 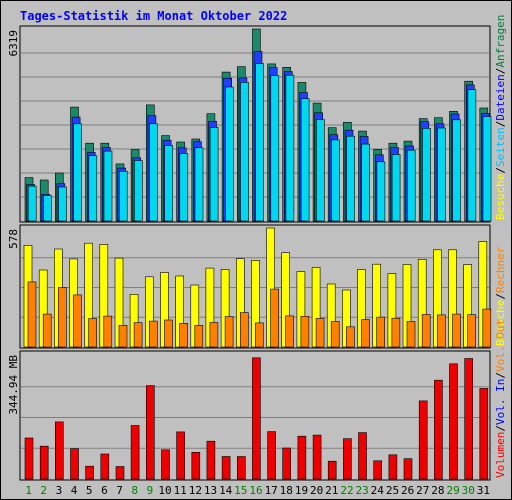 I want to click on x-tick-label: 25, so click(x=392, y=490).